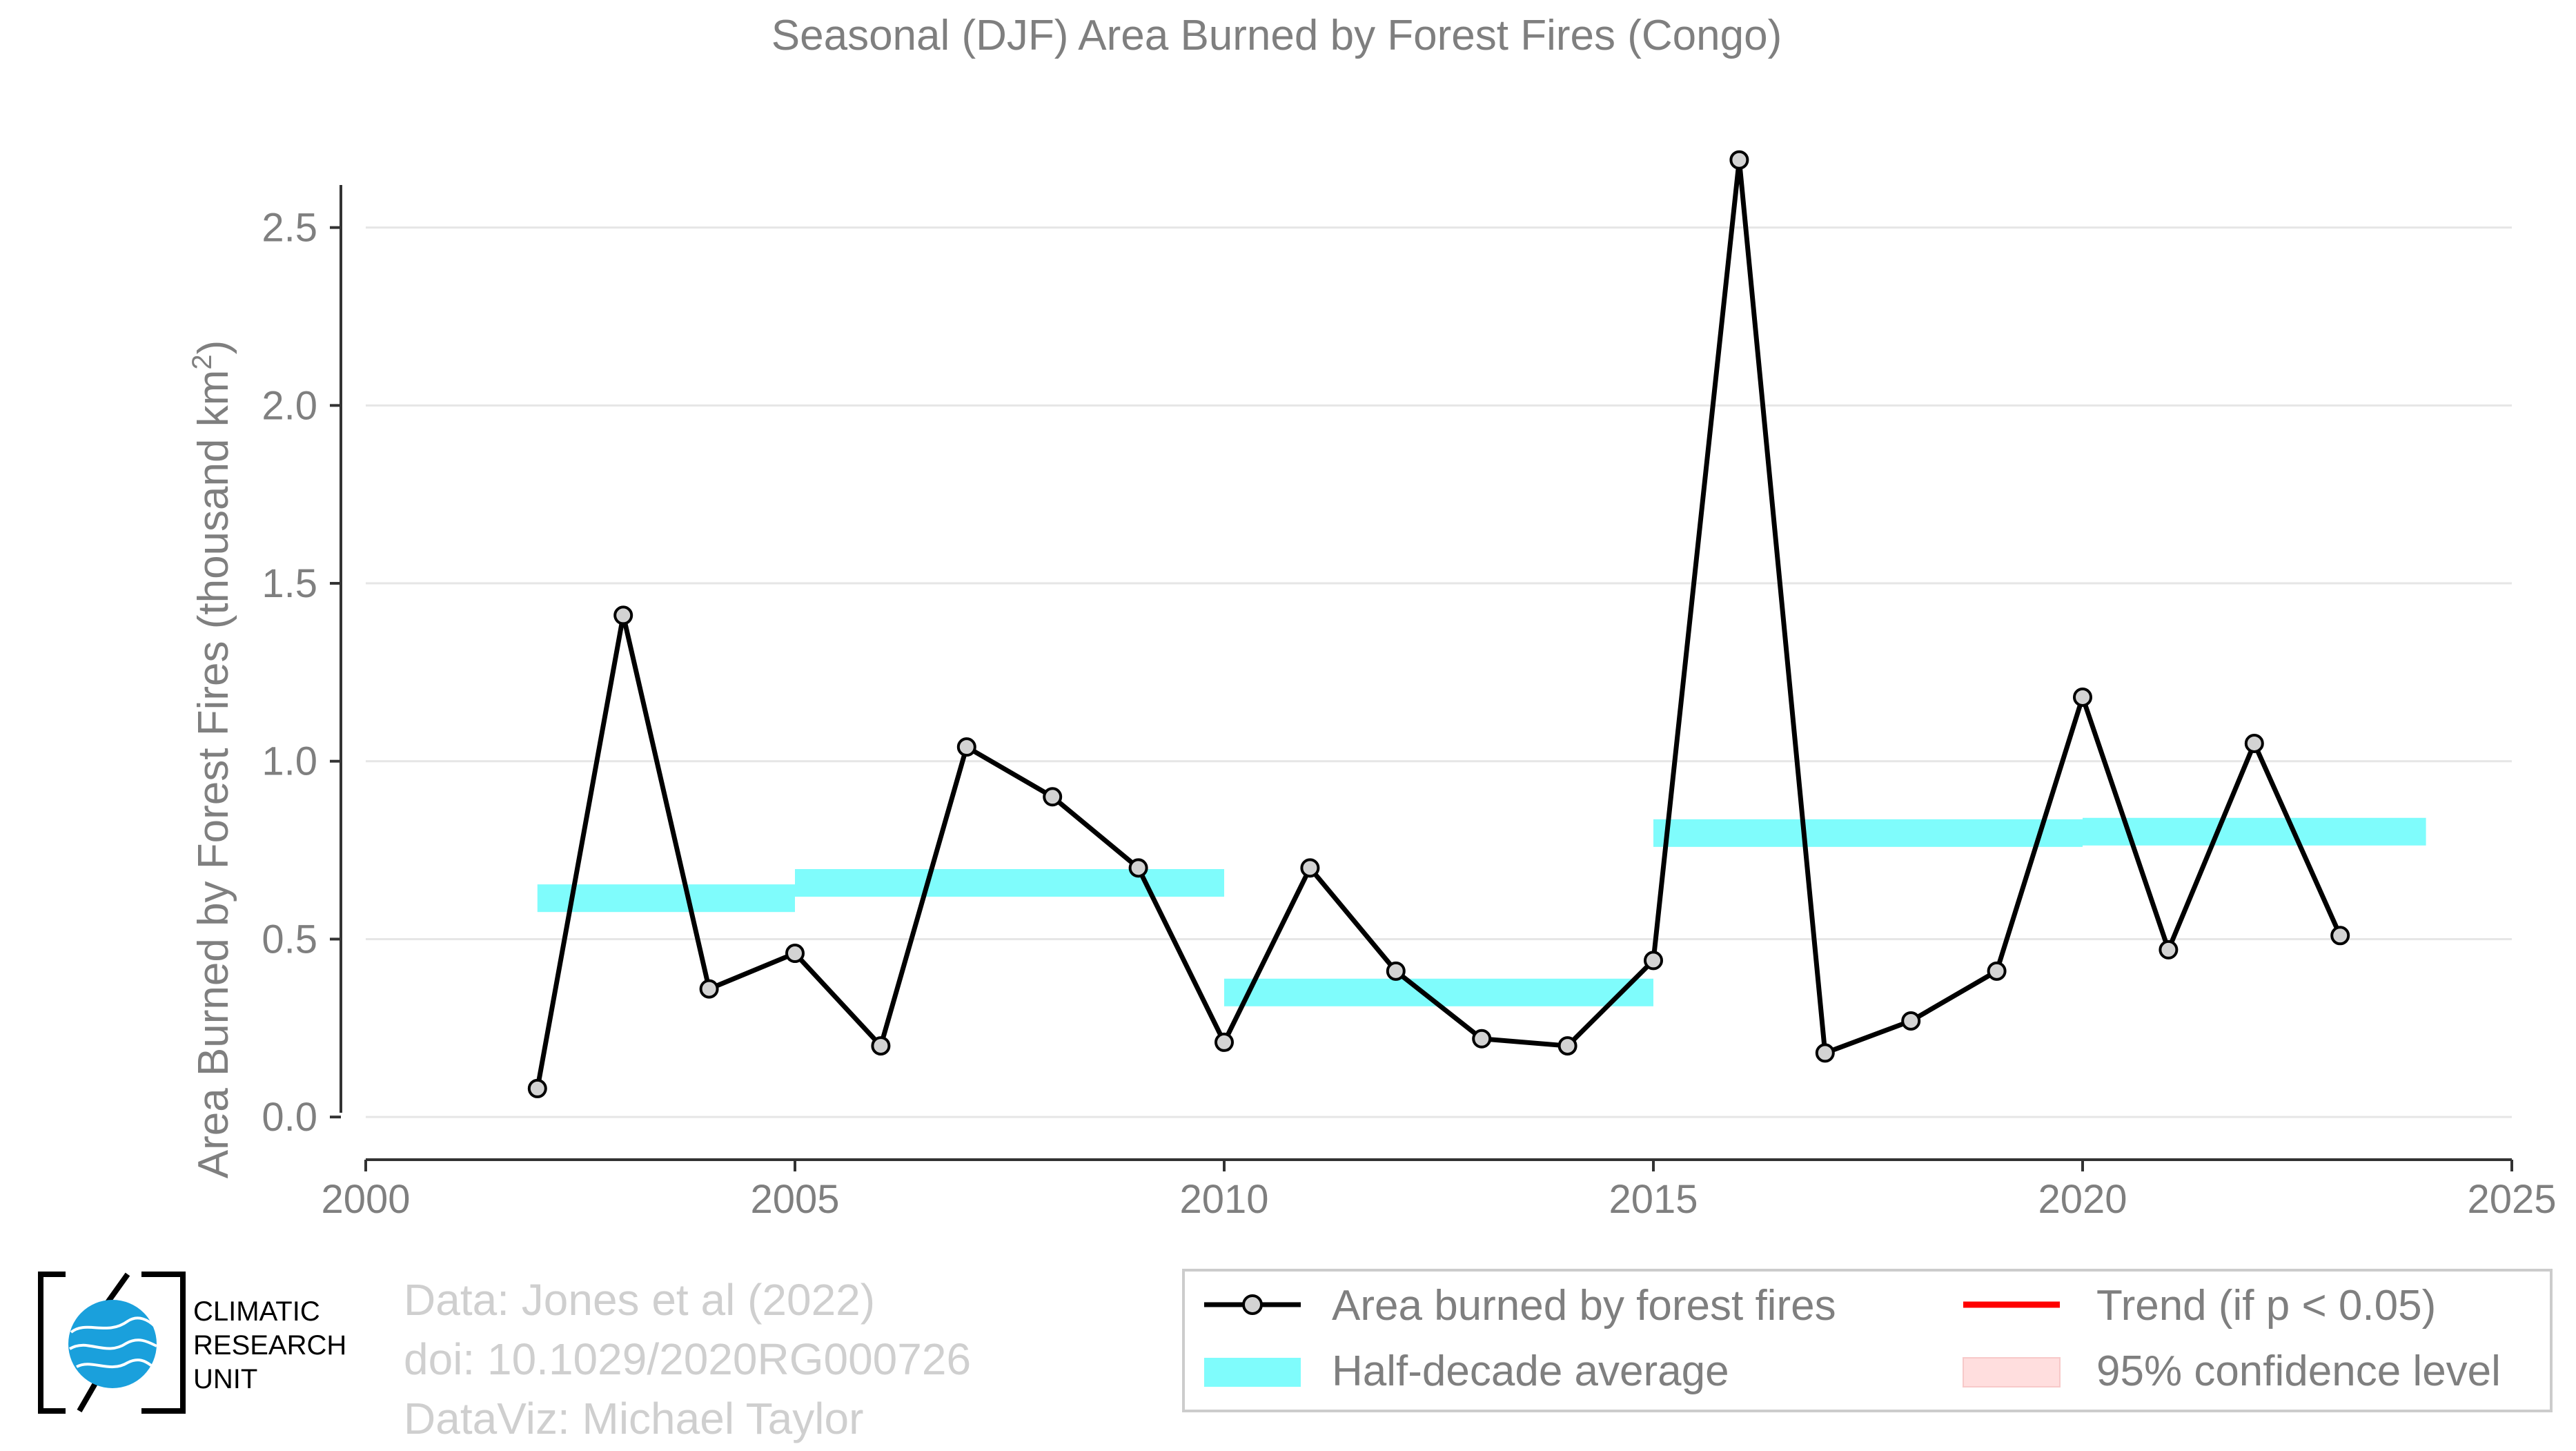 Image resolution: width=2576 pixels, height=1451 pixels. What do you see at coordinates (365, 1199) in the screenshot?
I see `x-tick-label: 2000` at bounding box center [365, 1199].